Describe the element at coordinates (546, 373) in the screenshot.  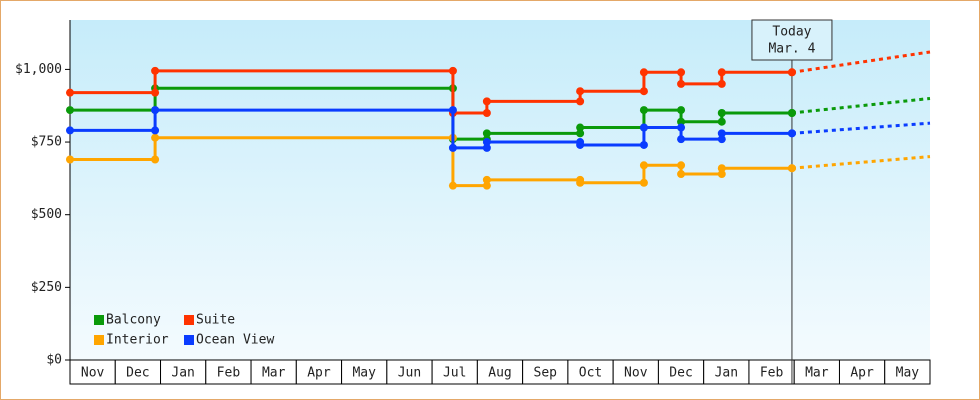
I see `x-tick-label: Sep` at that location.